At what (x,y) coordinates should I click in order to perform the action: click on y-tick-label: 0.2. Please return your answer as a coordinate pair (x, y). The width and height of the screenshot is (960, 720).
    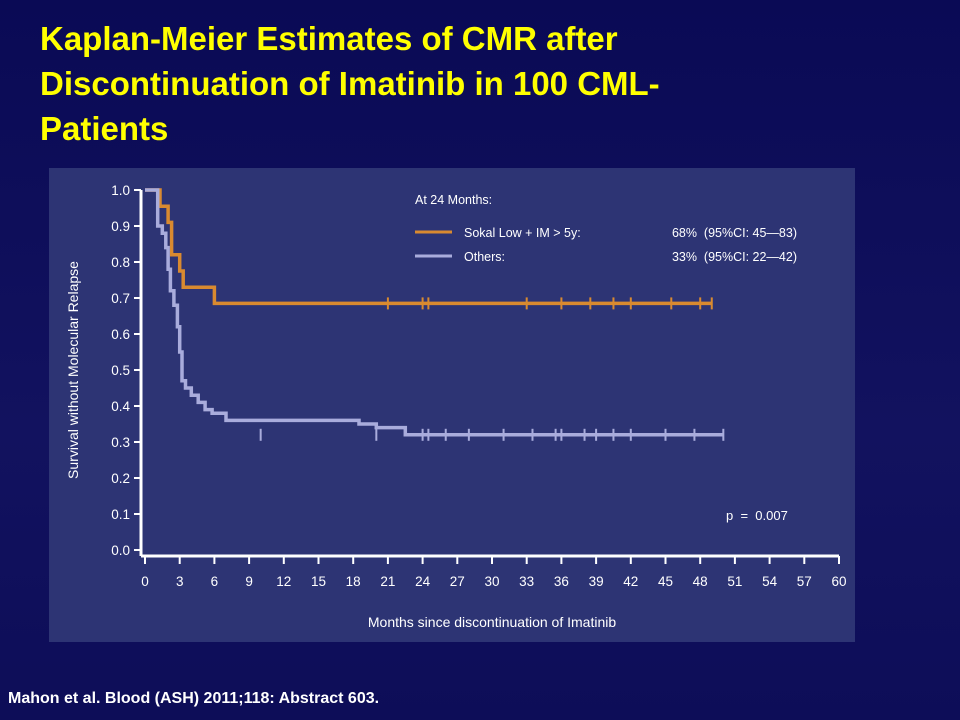
    Looking at the image, I should click on (120, 478).